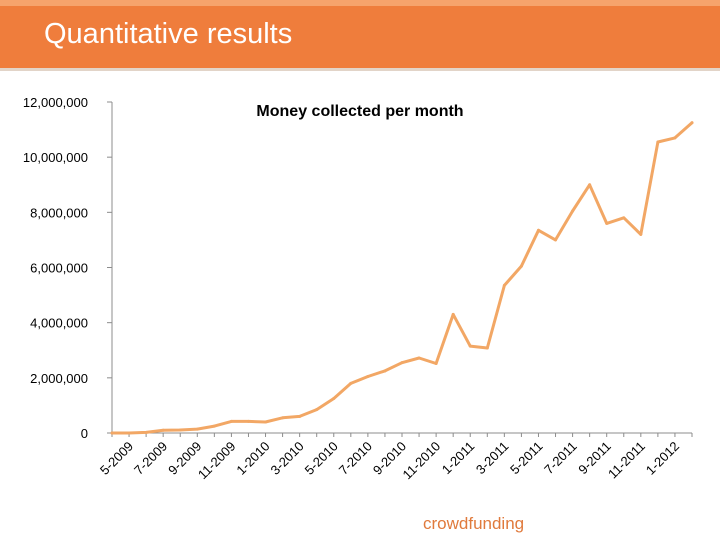  I want to click on x-tick-label: 11-2009, so click(217, 461).